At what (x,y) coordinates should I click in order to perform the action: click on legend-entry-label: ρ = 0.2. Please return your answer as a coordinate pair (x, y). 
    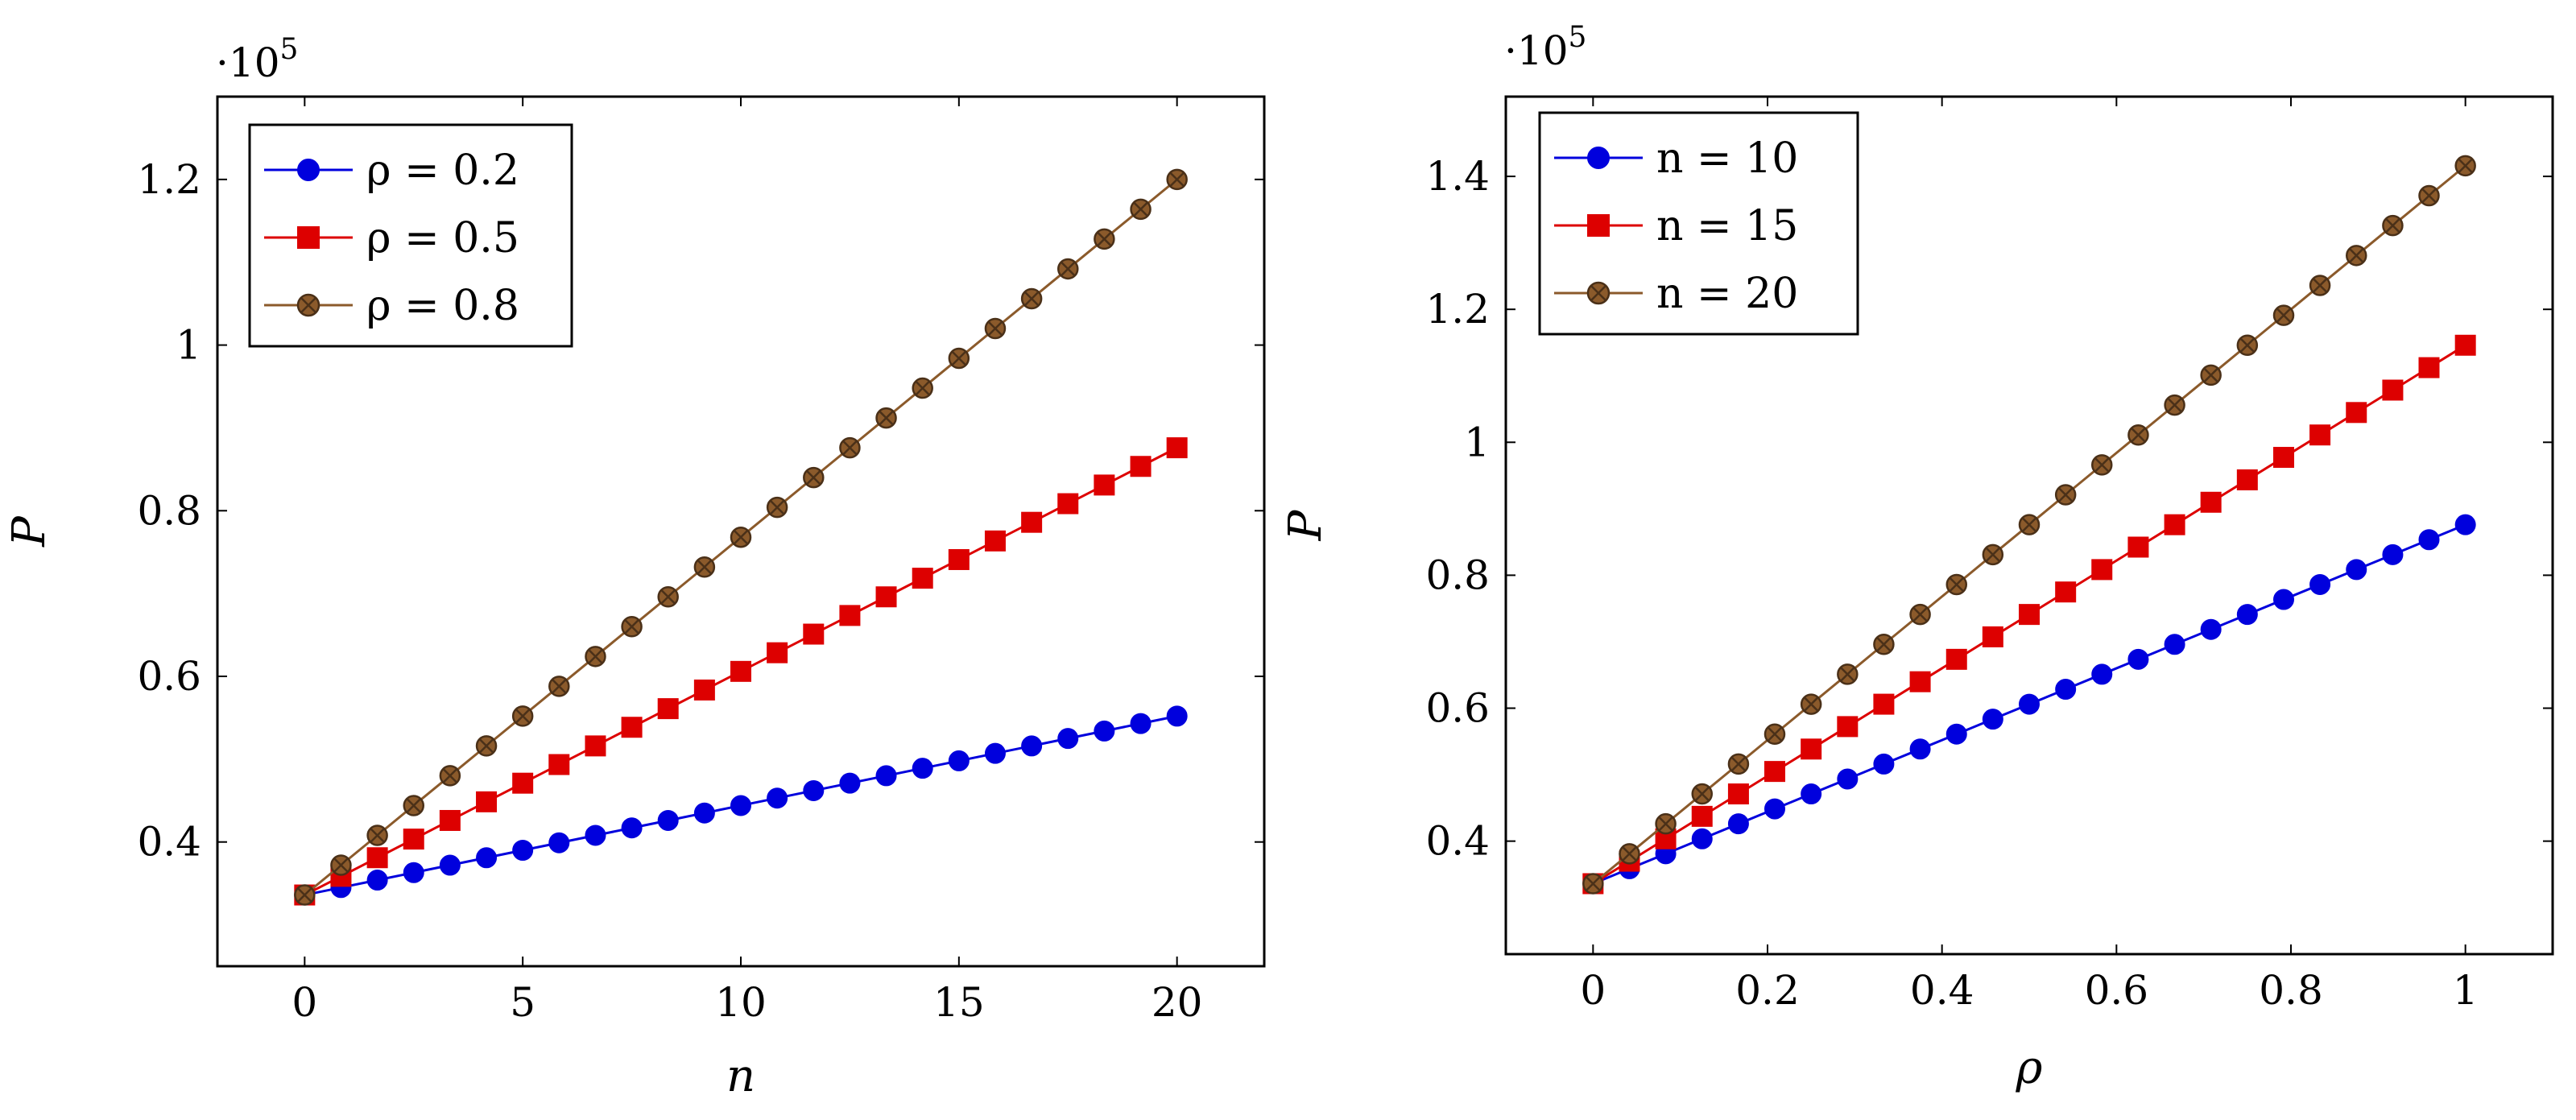
    Looking at the image, I should click on (442, 171).